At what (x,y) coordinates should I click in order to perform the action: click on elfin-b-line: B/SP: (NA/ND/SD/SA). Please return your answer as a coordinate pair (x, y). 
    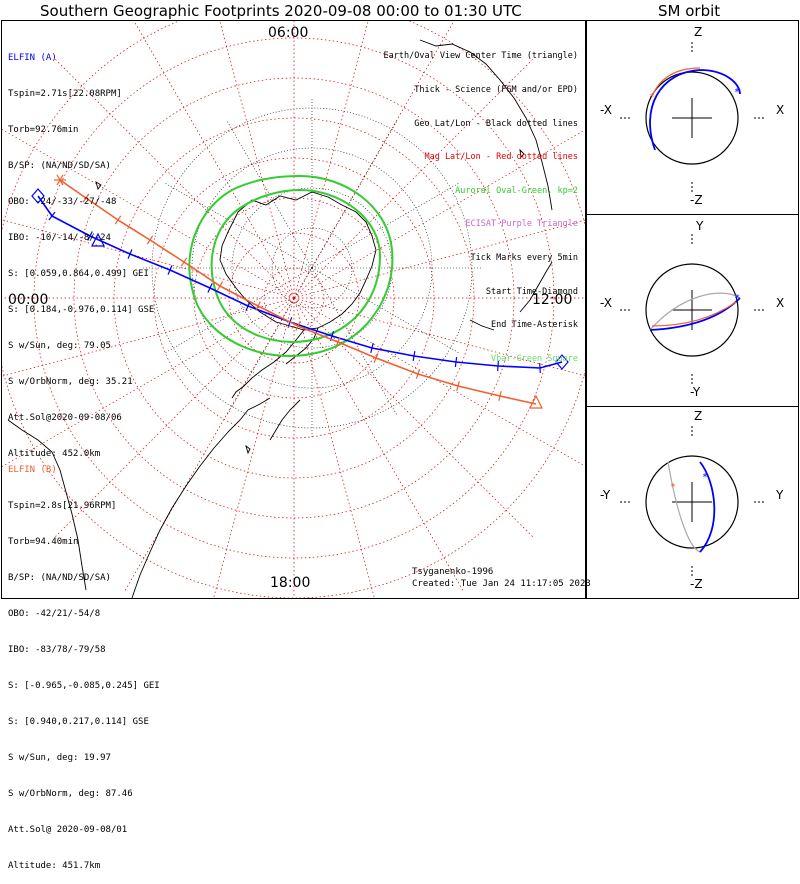
    Looking at the image, I should click on (59, 578).